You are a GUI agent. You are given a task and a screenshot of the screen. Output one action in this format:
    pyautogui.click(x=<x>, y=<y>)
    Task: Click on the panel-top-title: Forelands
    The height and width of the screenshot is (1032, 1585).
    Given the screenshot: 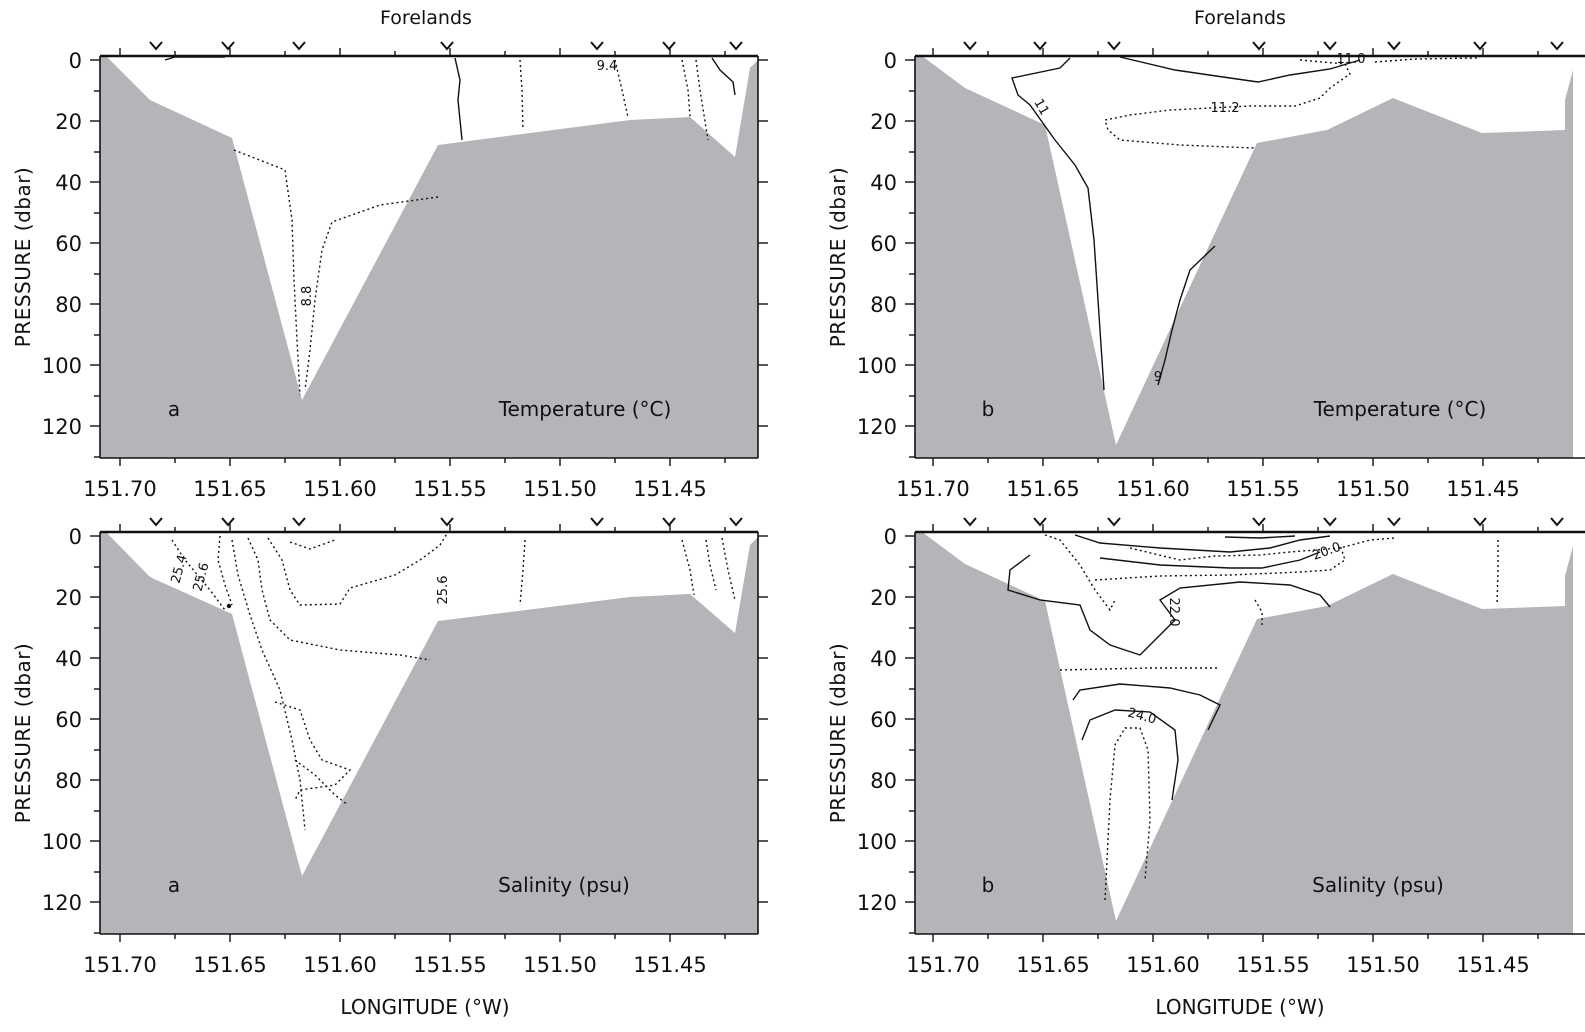 What is the action you would take?
    pyautogui.click(x=426, y=18)
    